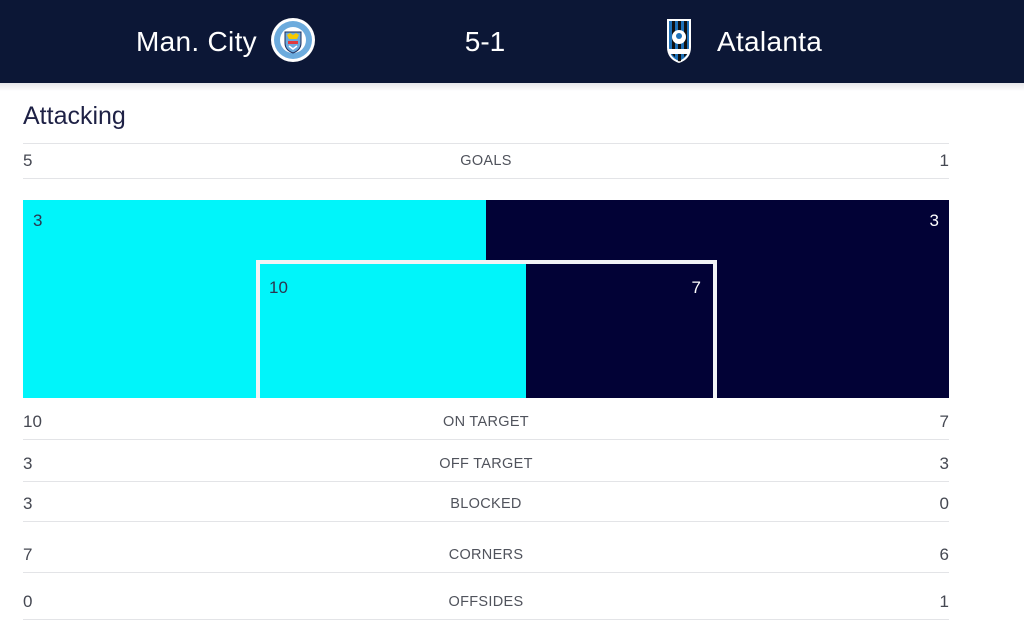 The image size is (1024, 629). I want to click on home-on-target-label: 10, so click(278, 287).